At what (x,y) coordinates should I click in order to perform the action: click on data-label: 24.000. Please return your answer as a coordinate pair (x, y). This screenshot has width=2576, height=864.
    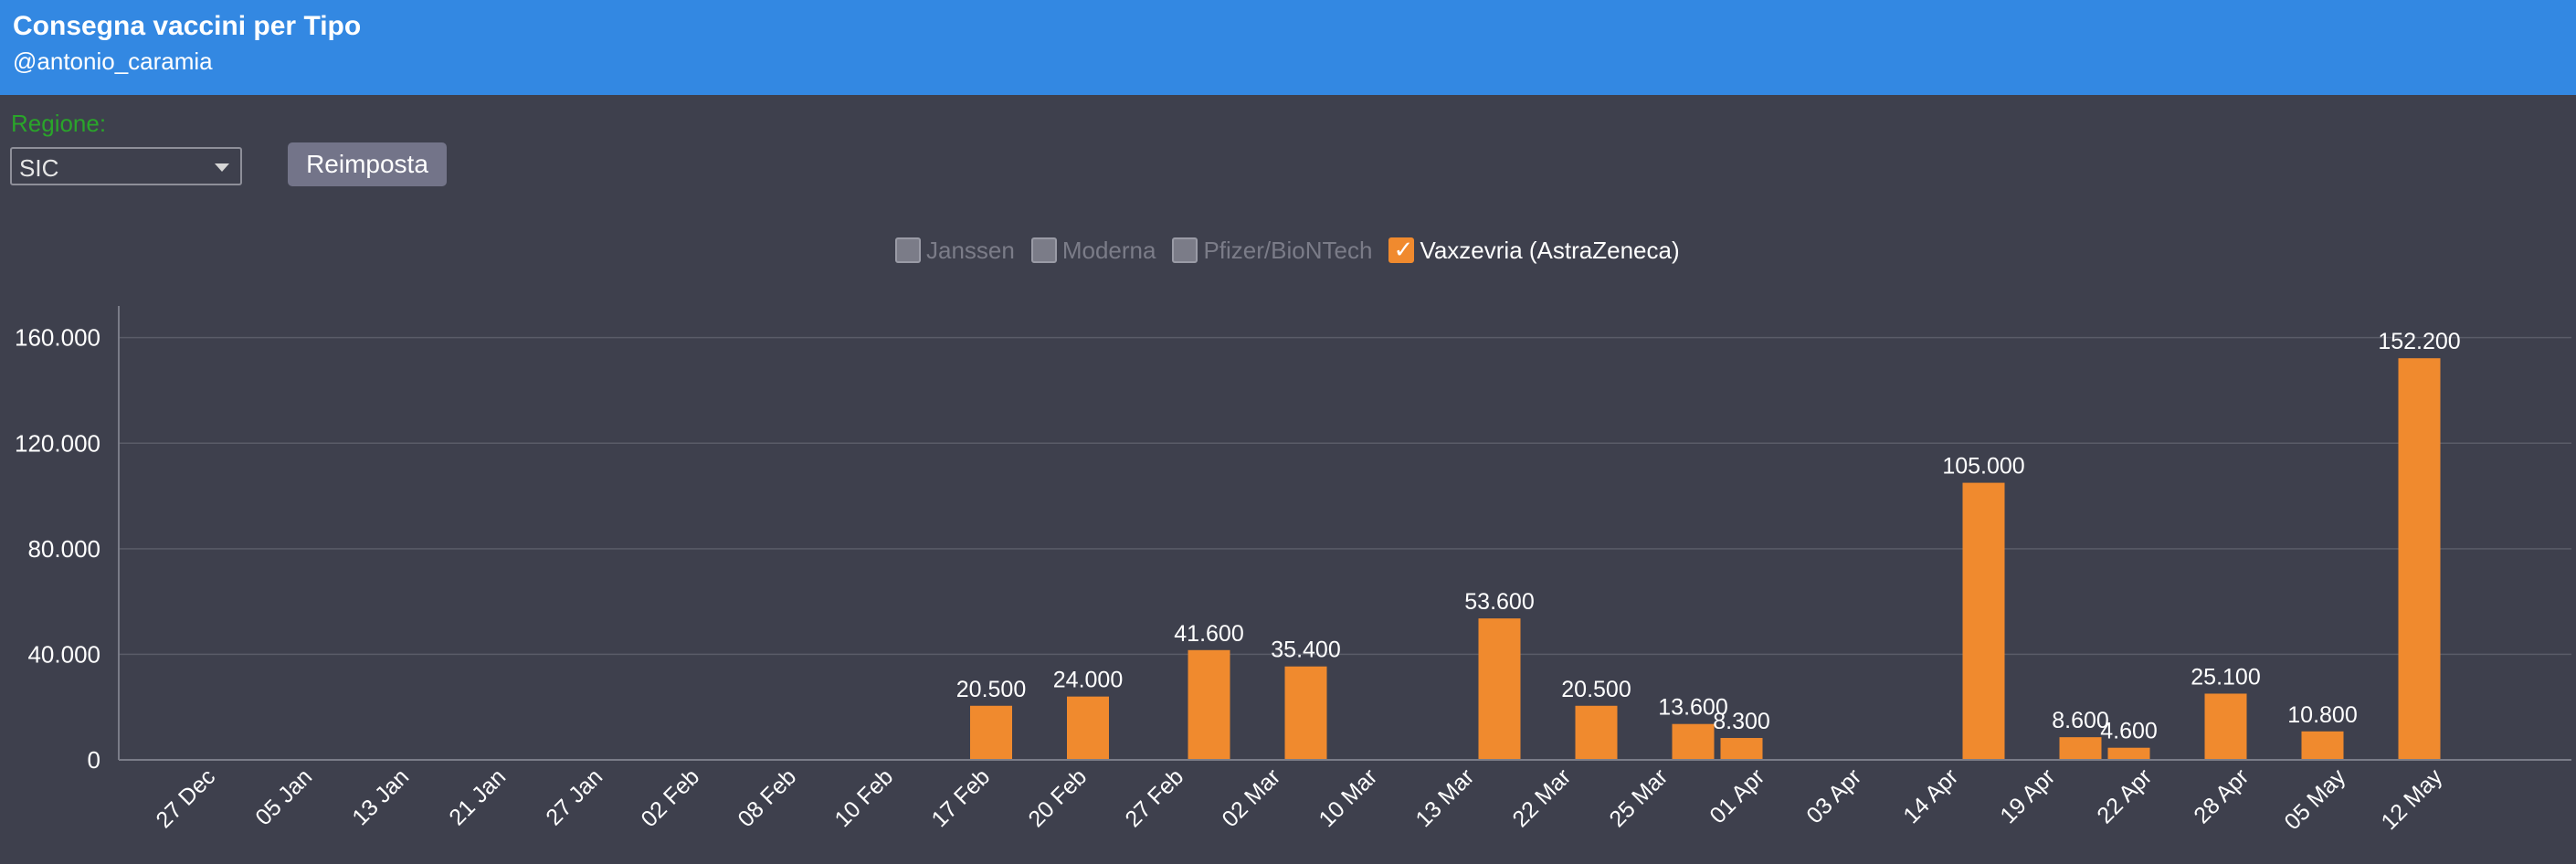
    Looking at the image, I should click on (1088, 680).